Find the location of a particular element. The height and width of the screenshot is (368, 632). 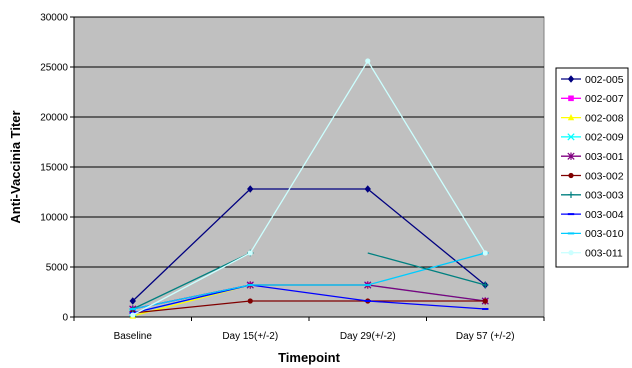

legend-label: 002-009 is located at coordinates (604, 138).